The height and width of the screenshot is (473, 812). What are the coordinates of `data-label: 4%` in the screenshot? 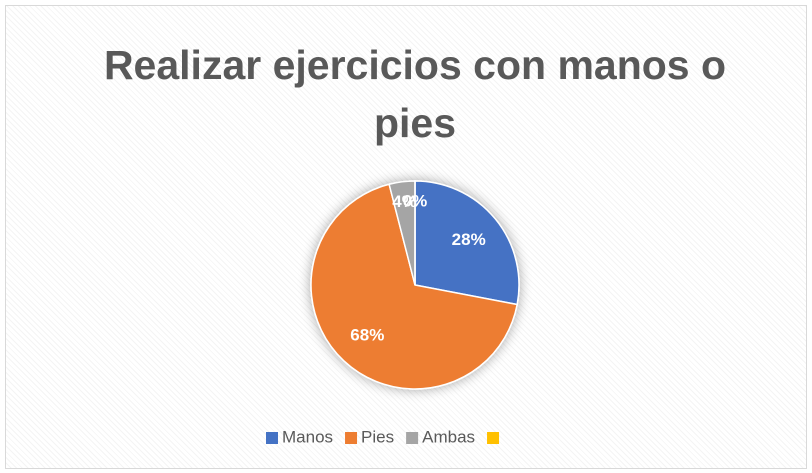 It's located at (404, 201).